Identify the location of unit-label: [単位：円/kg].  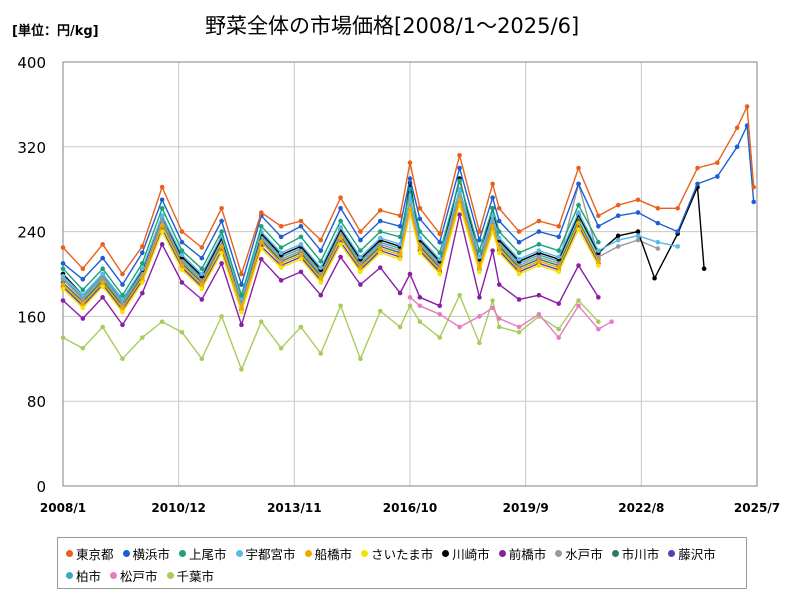
(55, 31).